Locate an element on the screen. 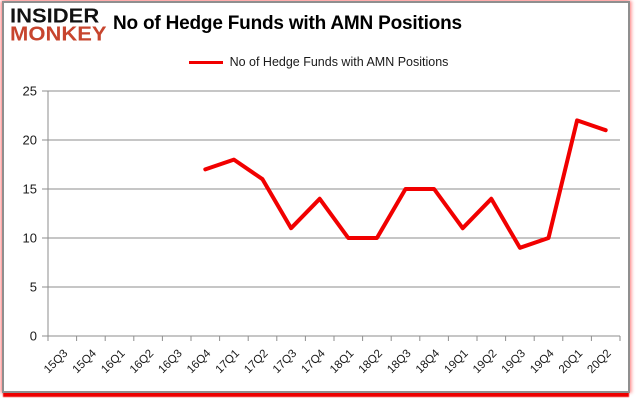  svg-text: 18Q1 is located at coordinates (342, 362).